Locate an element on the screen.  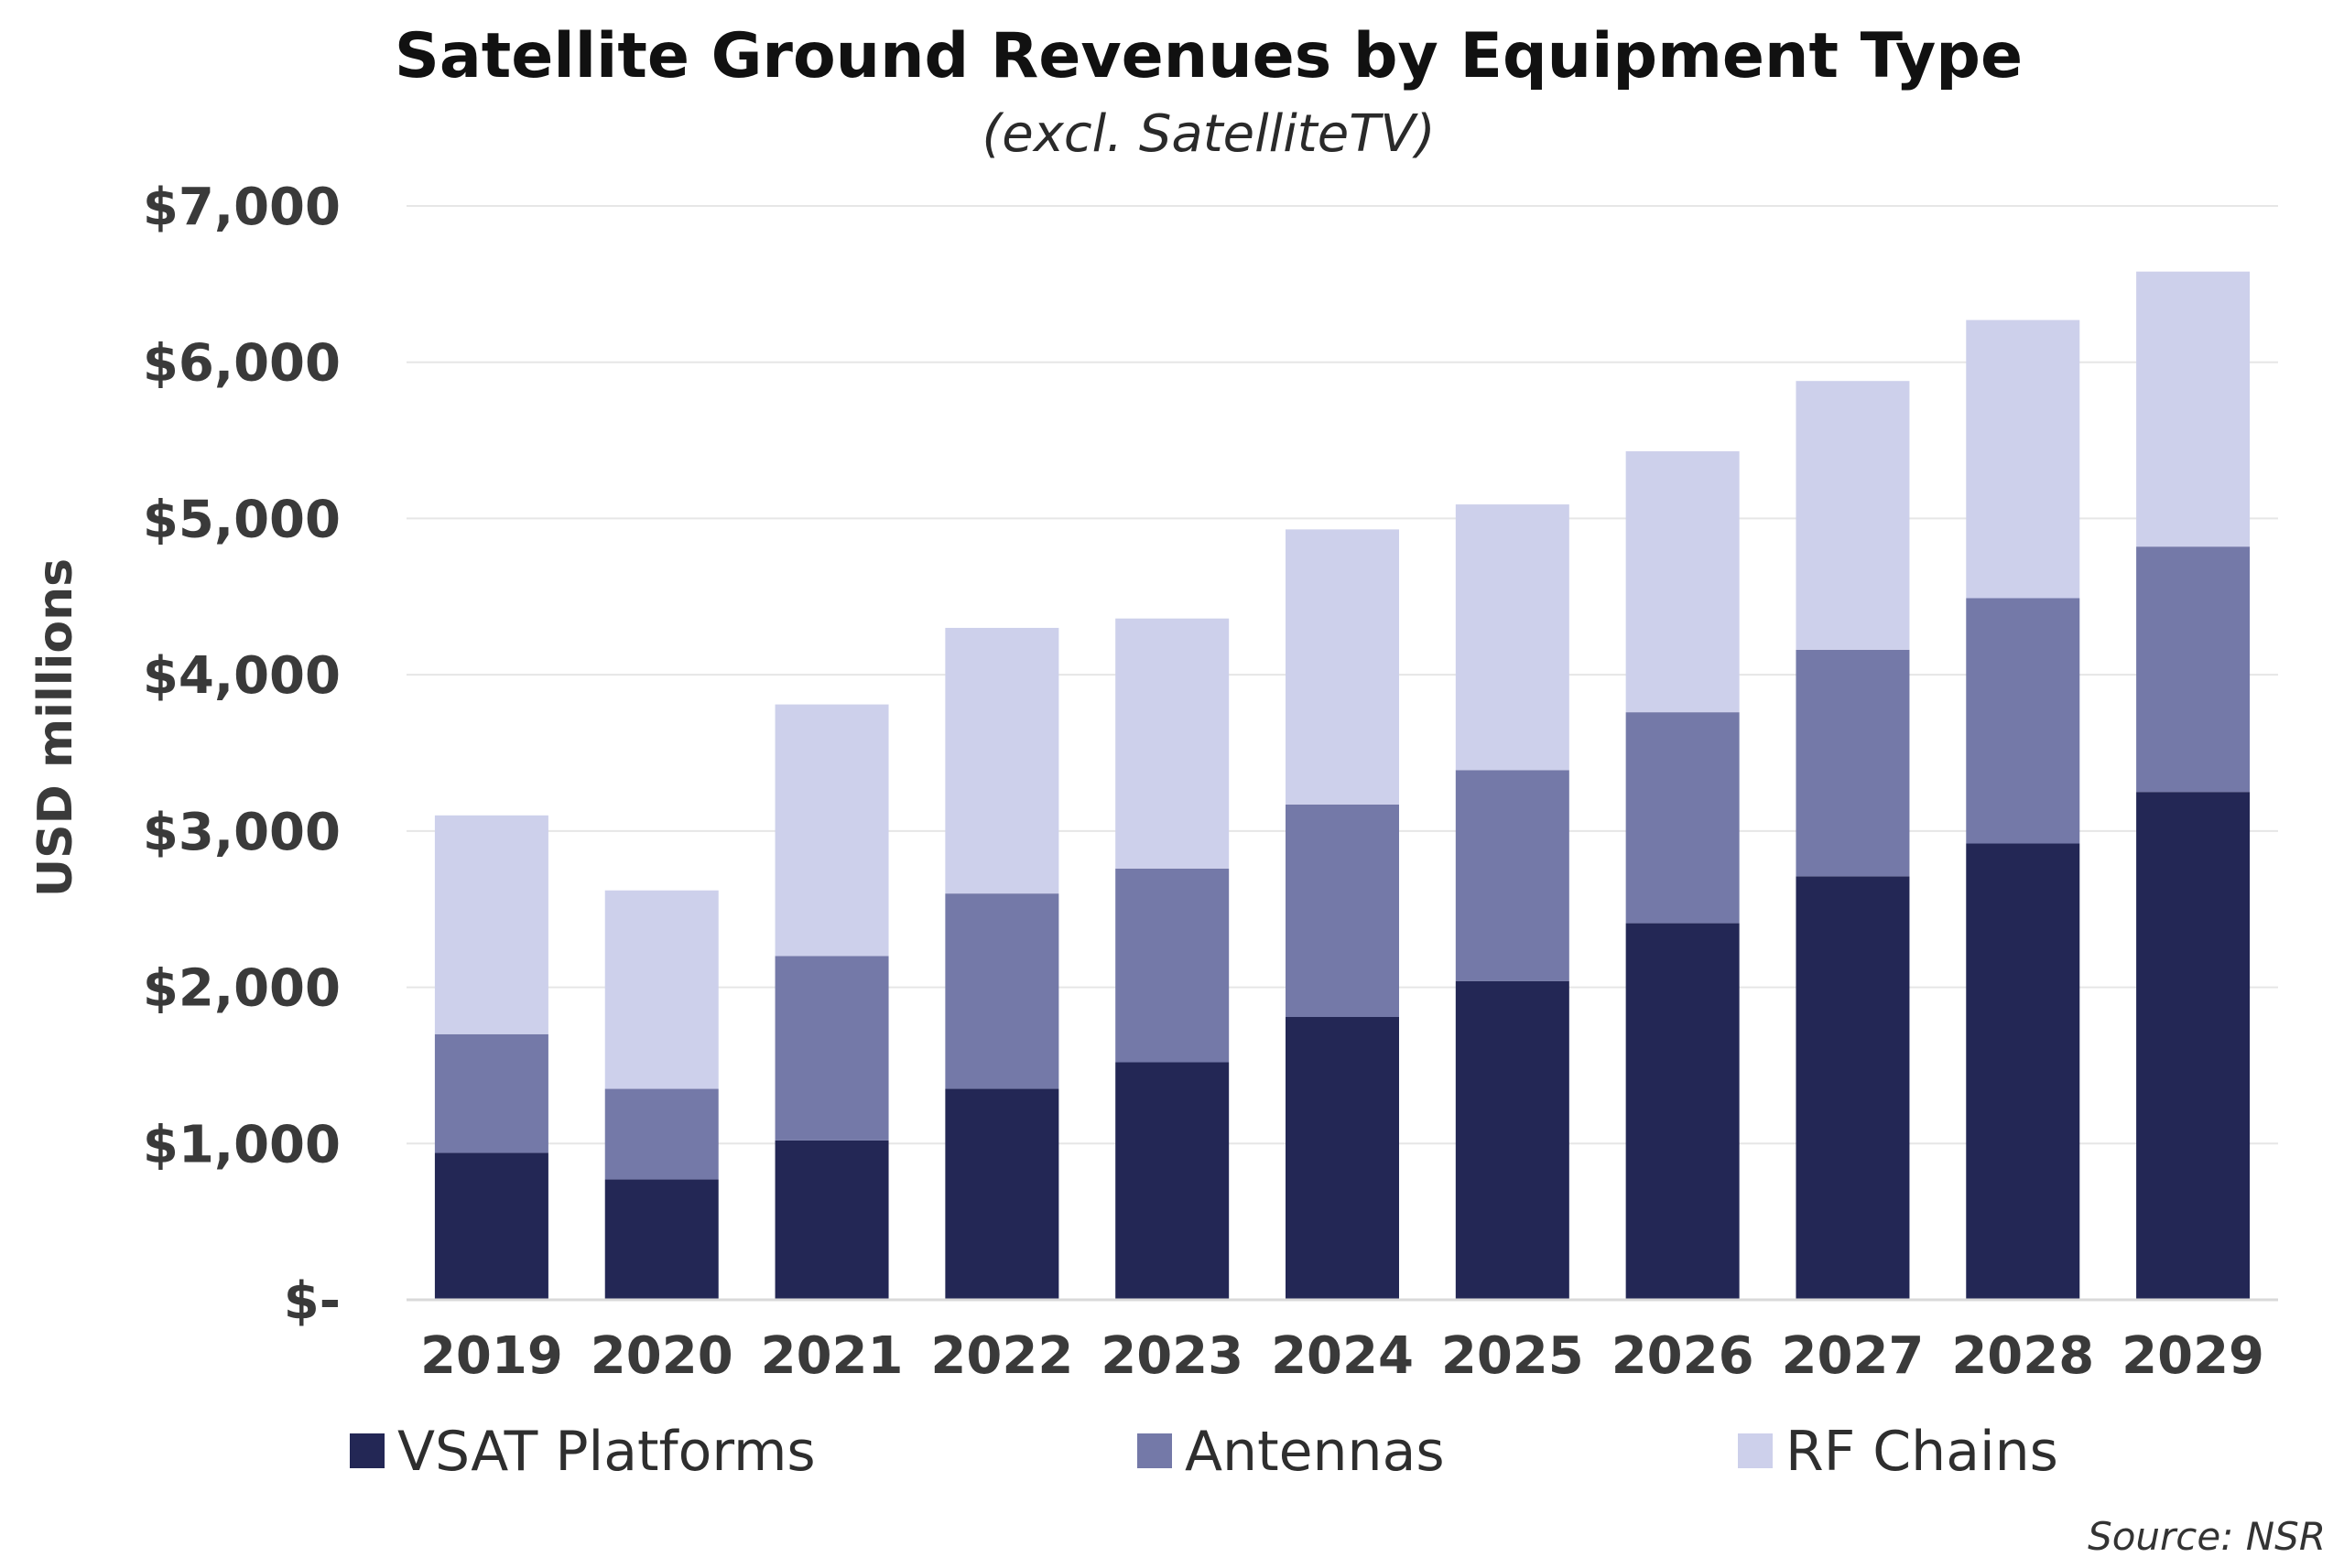
bar-vsat-platforms-2019 is located at coordinates (491, 1226).